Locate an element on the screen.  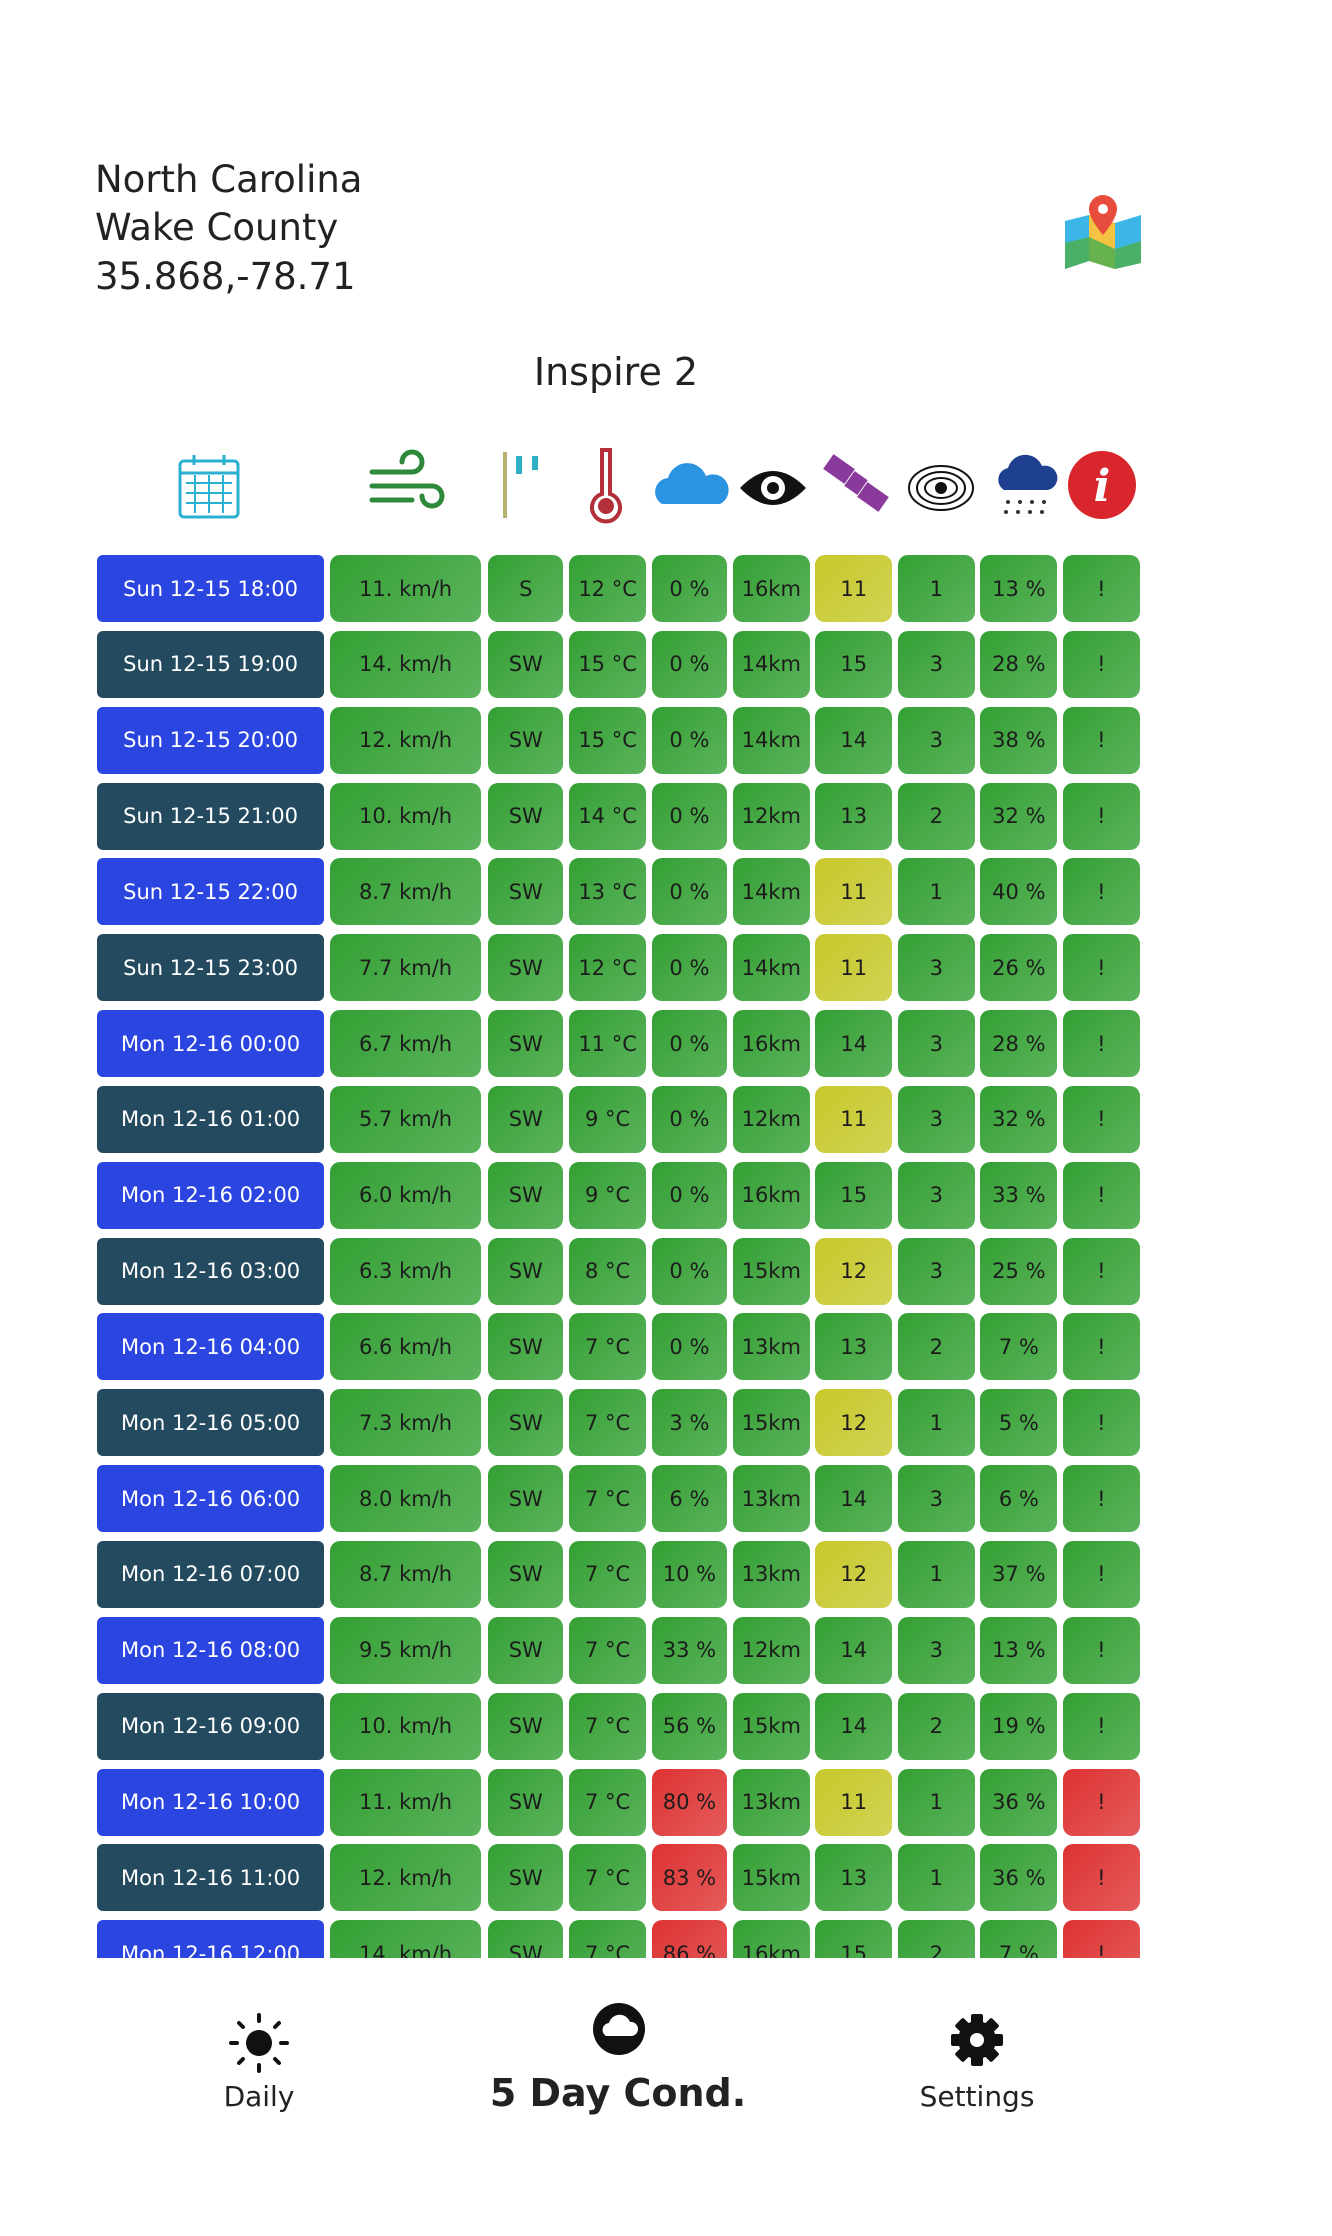
cloud-cover-cell: 83 % is located at coordinates (689, 1878).